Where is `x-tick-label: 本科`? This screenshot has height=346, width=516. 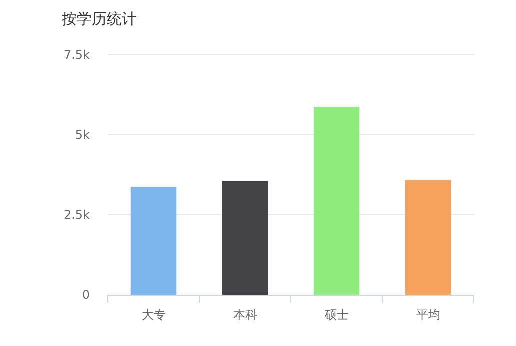
x-tick-label: 本科 is located at coordinates (245, 315).